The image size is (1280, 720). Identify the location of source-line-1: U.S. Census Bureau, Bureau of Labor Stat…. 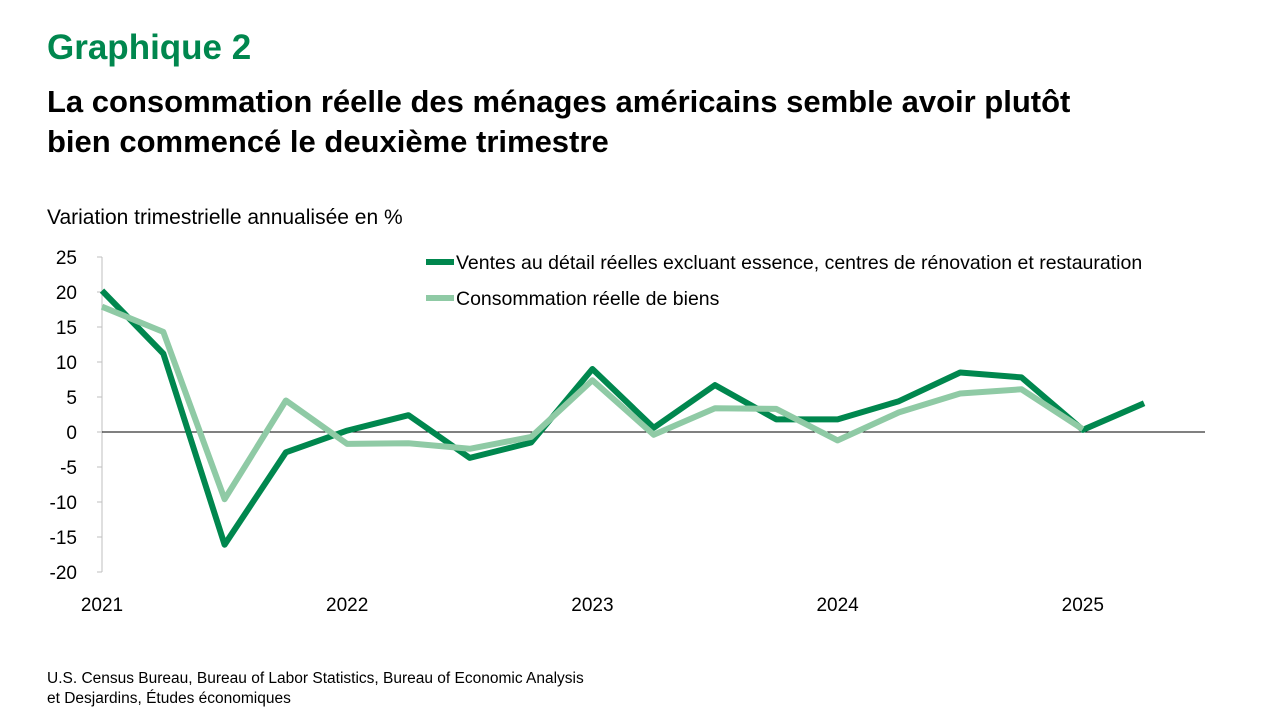
(315, 678).